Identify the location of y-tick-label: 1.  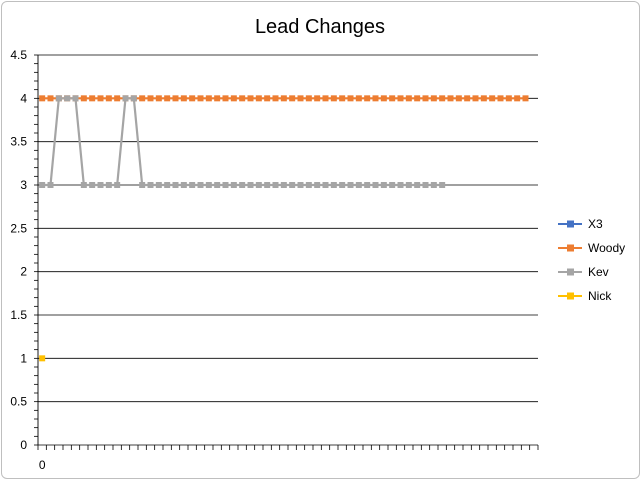
(23, 358).